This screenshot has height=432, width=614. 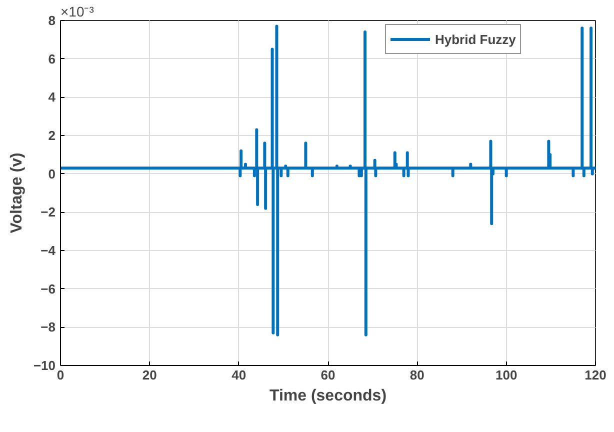 I want to click on x-axis-title: Time (seconds), so click(x=328, y=396).